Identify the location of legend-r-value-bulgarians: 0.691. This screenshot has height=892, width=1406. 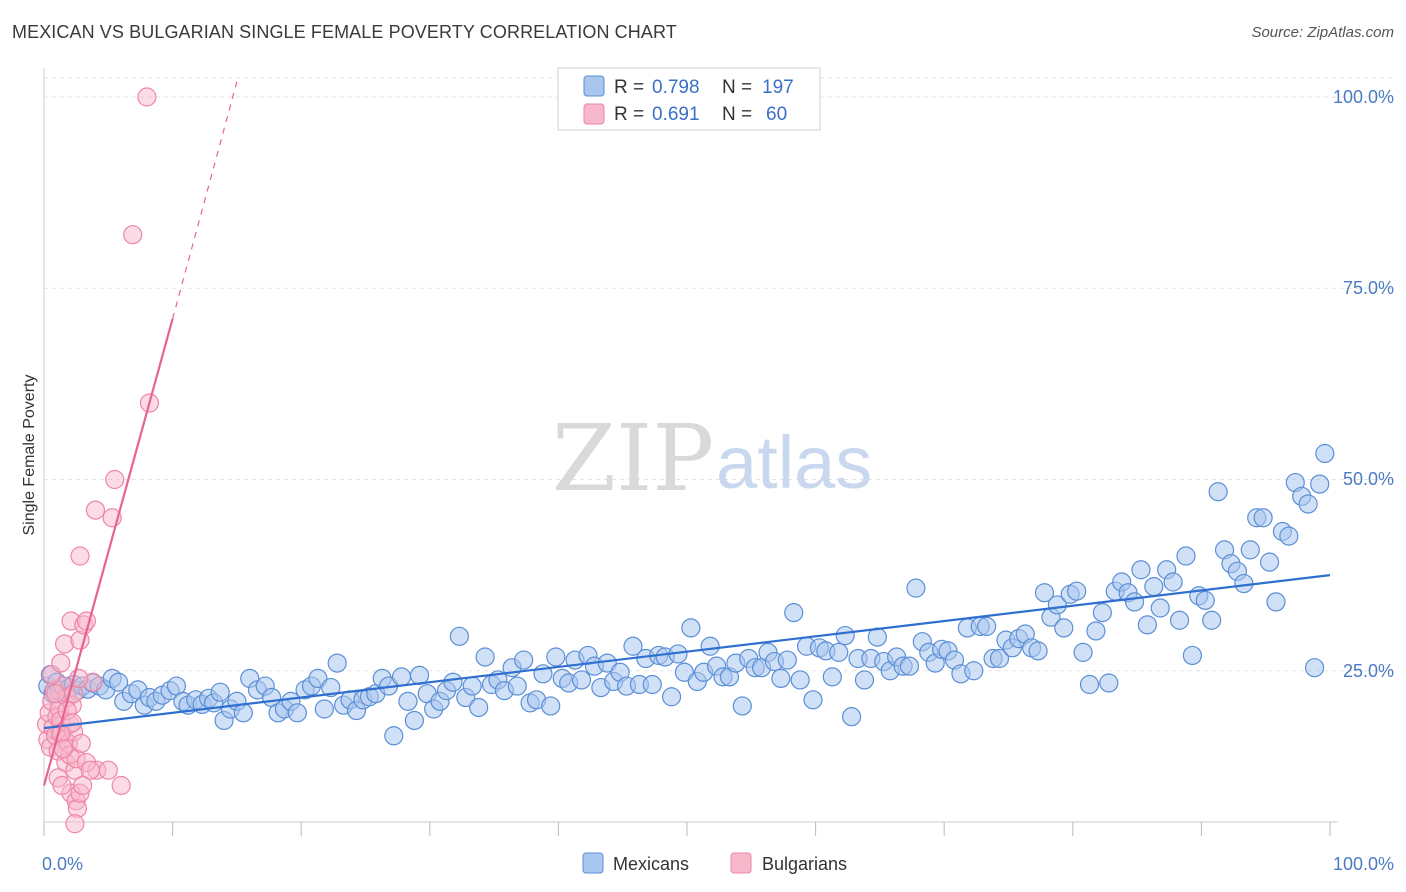
(676, 114).